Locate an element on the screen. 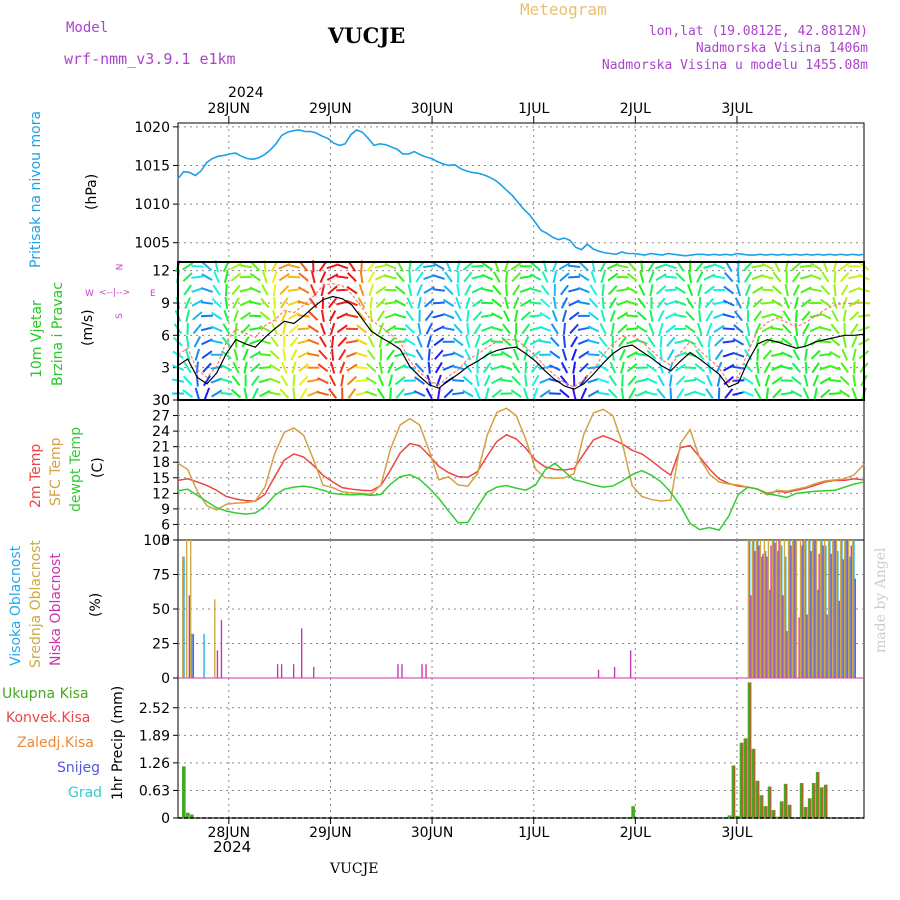  y-tick-label: 0 is located at coordinates (165, 819).